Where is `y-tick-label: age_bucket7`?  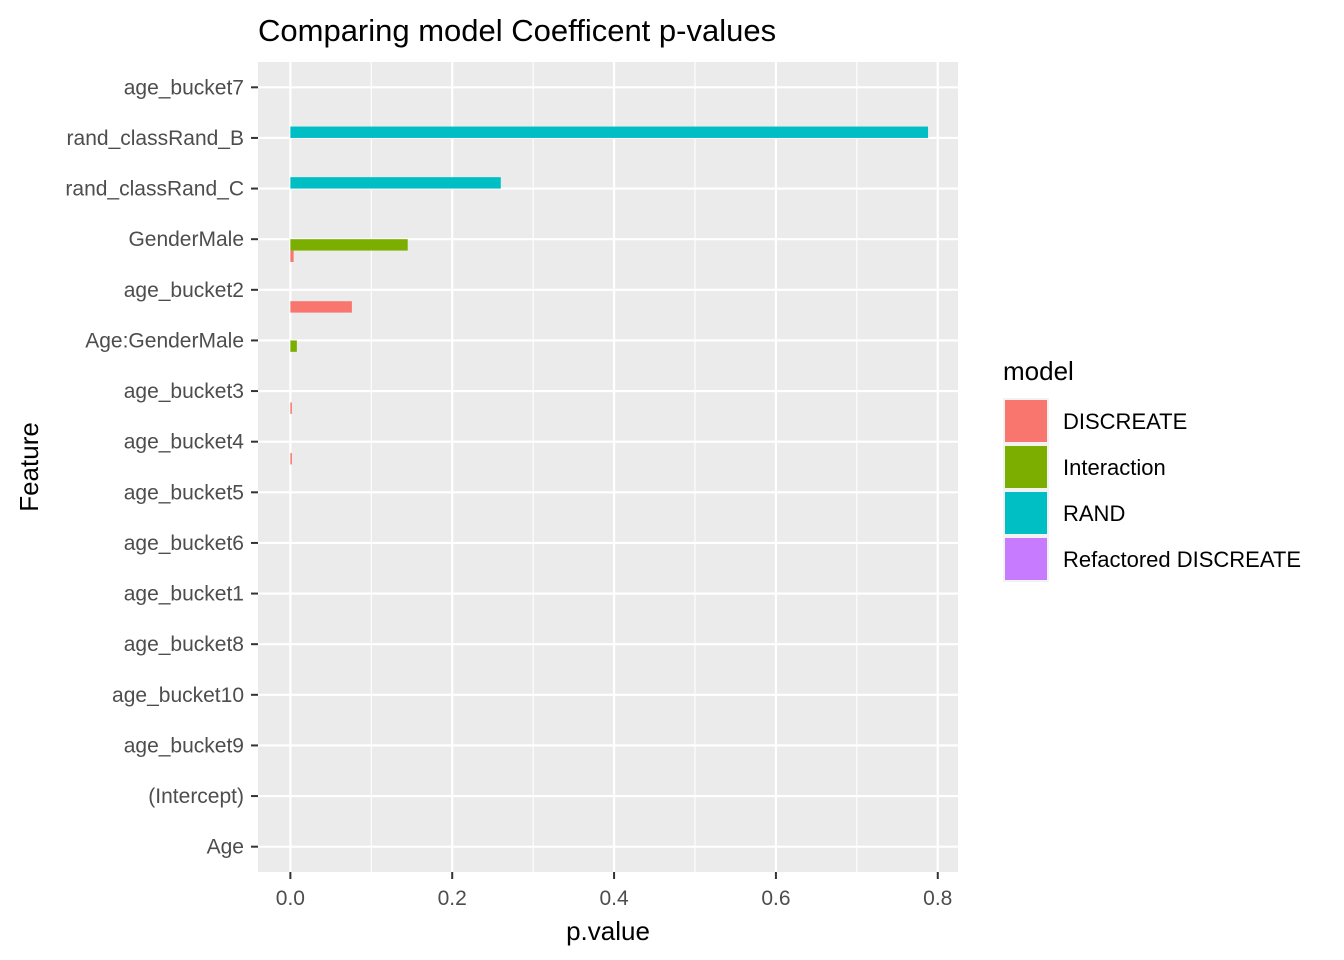 y-tick-label: age_bucket7 is located at coordinates (184, 87).